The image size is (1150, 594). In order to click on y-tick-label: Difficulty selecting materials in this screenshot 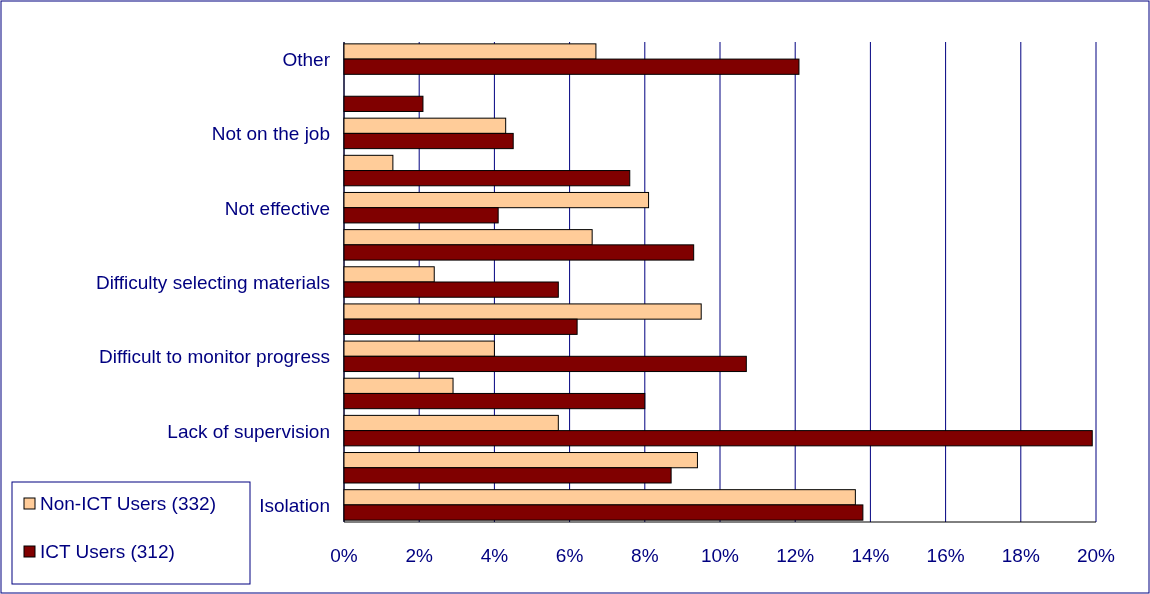, I will do `click(212, 282)`.